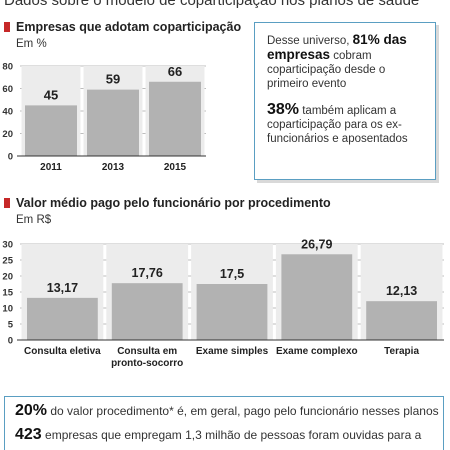 This screenshot has height=450, width=450. Describe the element at coordinates (113, 79) in the screenshot. I see `bar-value-label: 59` at that location.